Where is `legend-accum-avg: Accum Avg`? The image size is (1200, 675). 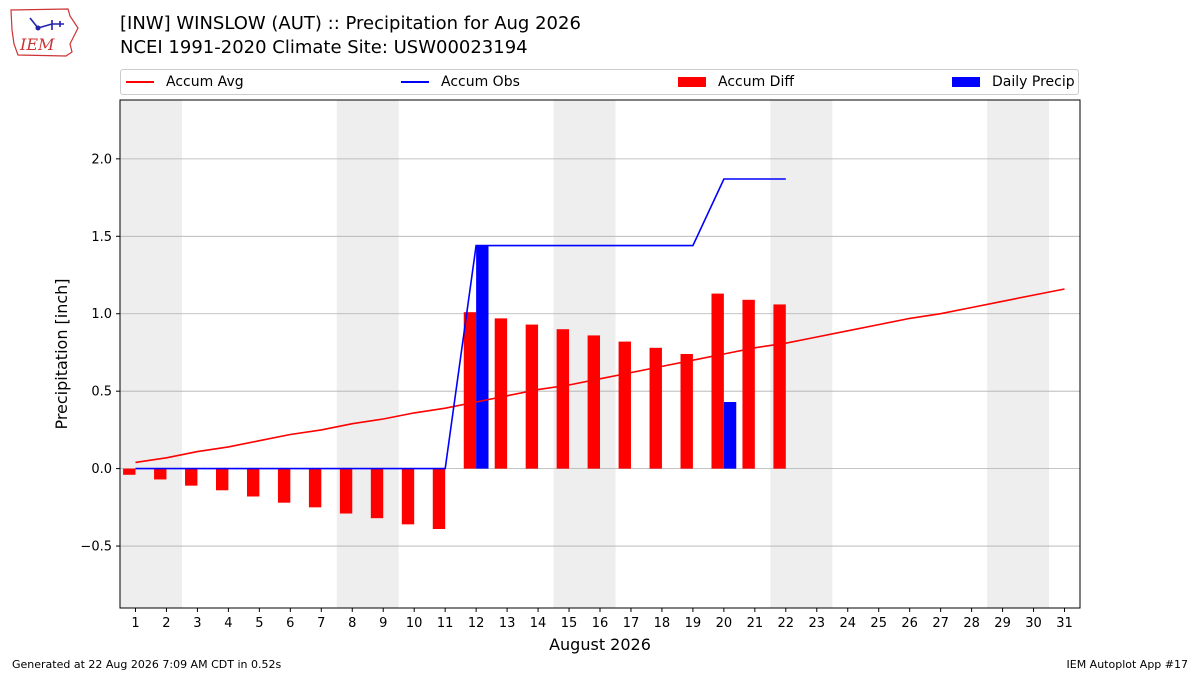
legend-accum-avg: Accum Avg is located at coordinates (185, 82).